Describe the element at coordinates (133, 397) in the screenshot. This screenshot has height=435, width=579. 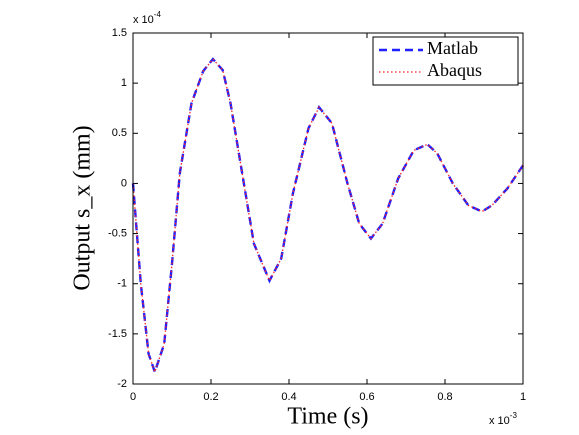
I see `x-tick-label: 0` at that location.